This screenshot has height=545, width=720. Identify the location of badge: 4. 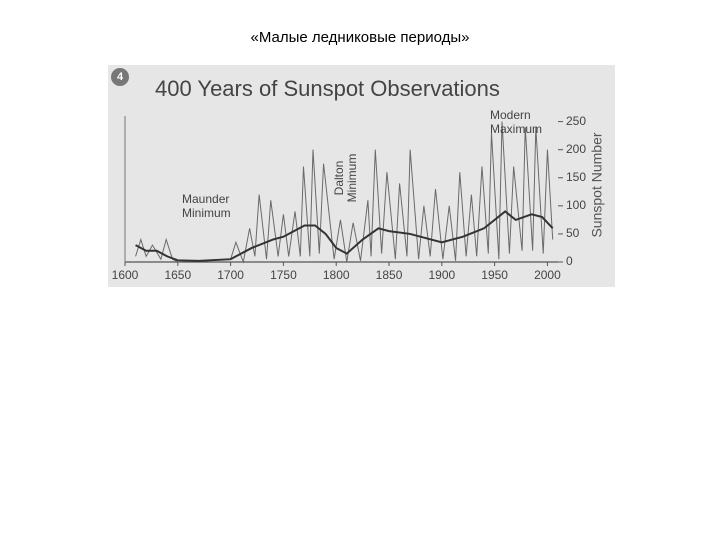
(120, 77).